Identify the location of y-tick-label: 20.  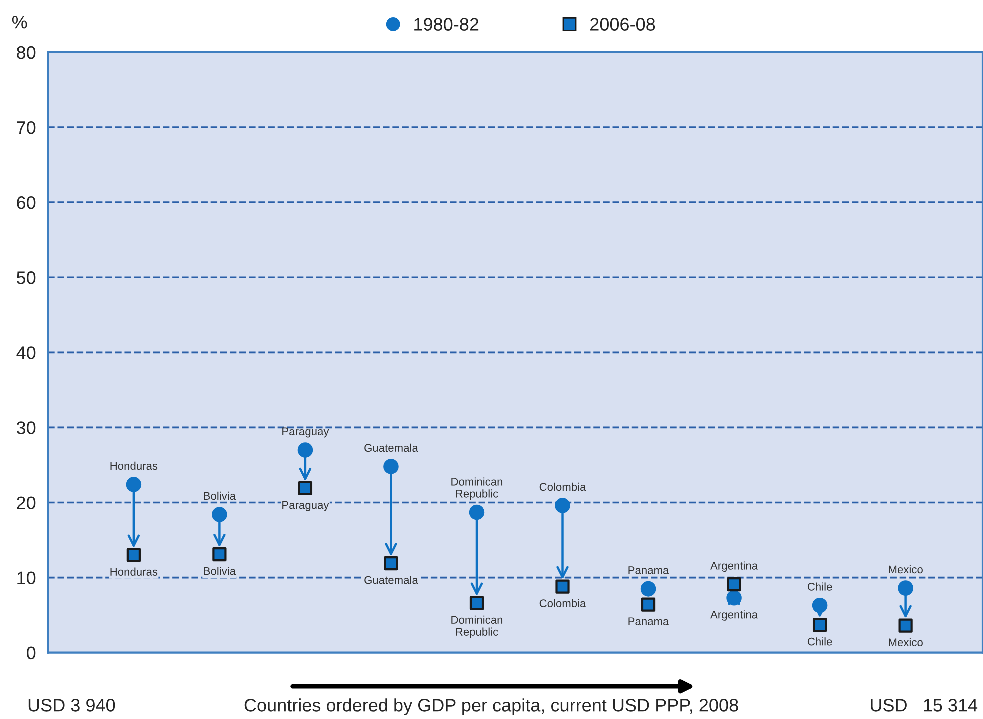
(26, 503).